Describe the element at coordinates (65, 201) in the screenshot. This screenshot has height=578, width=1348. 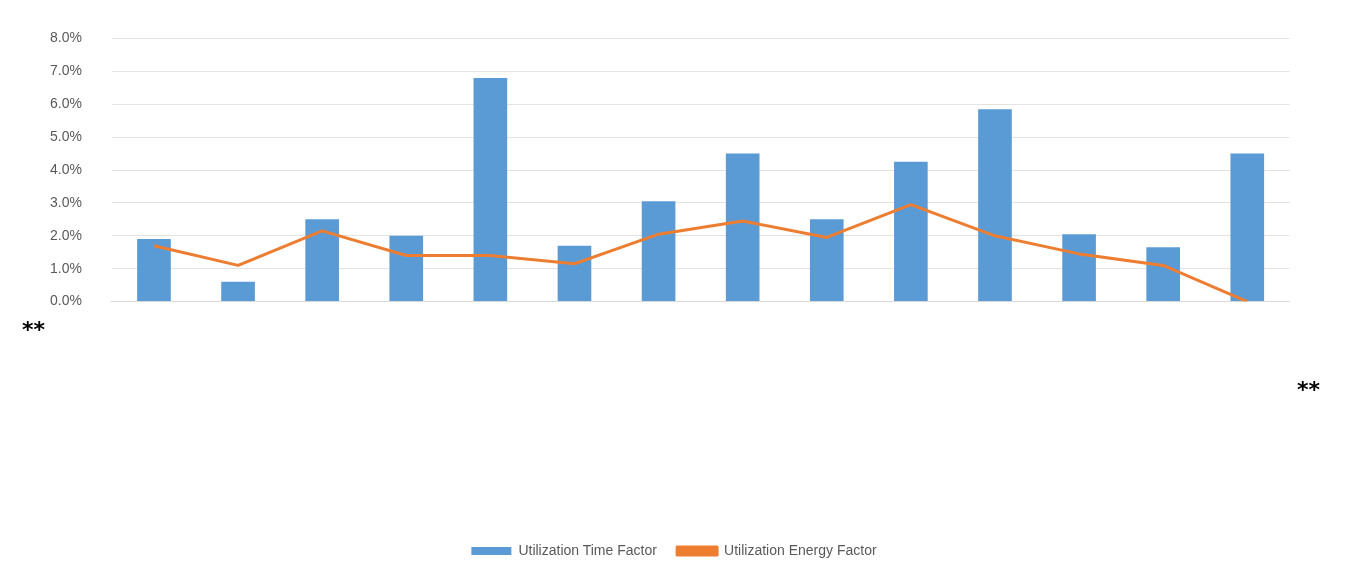
I see `y-tick-label: 3.0%` at that location.